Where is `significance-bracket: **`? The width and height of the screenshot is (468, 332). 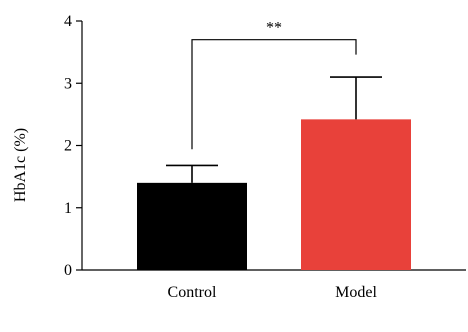
significance-bracket: ** is located at coordinates (274, 85).